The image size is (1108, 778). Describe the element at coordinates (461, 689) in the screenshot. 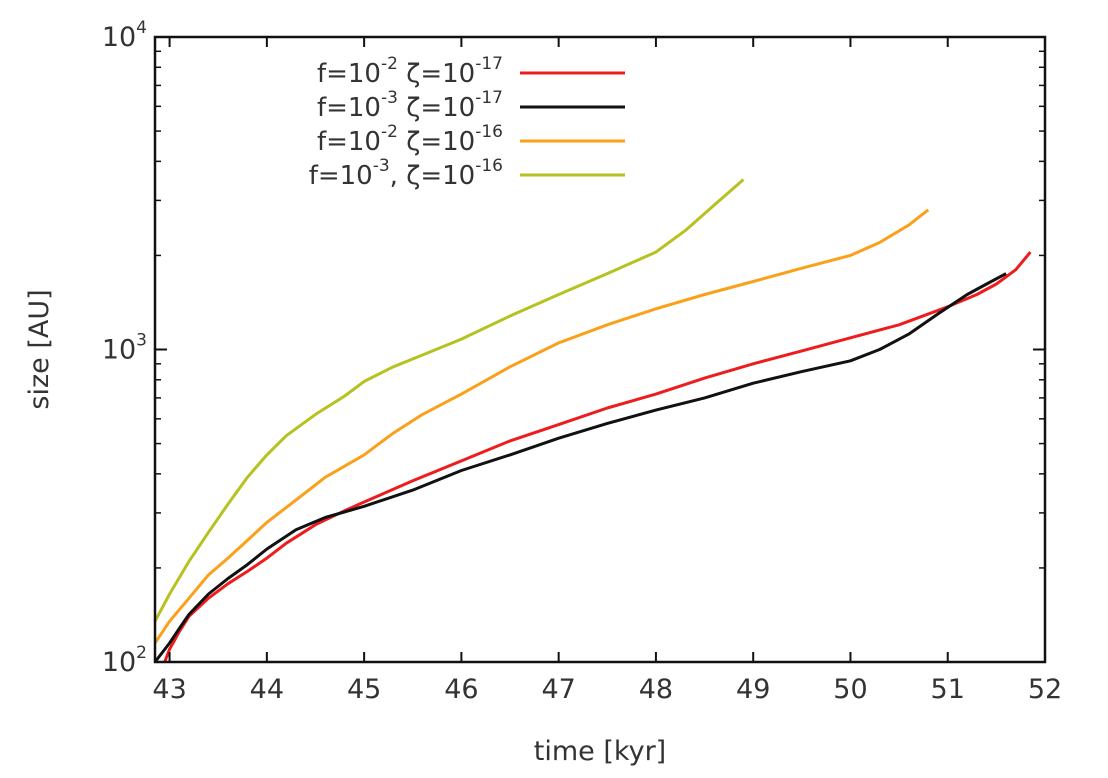

I see `x-tick-label: 46` at that location.